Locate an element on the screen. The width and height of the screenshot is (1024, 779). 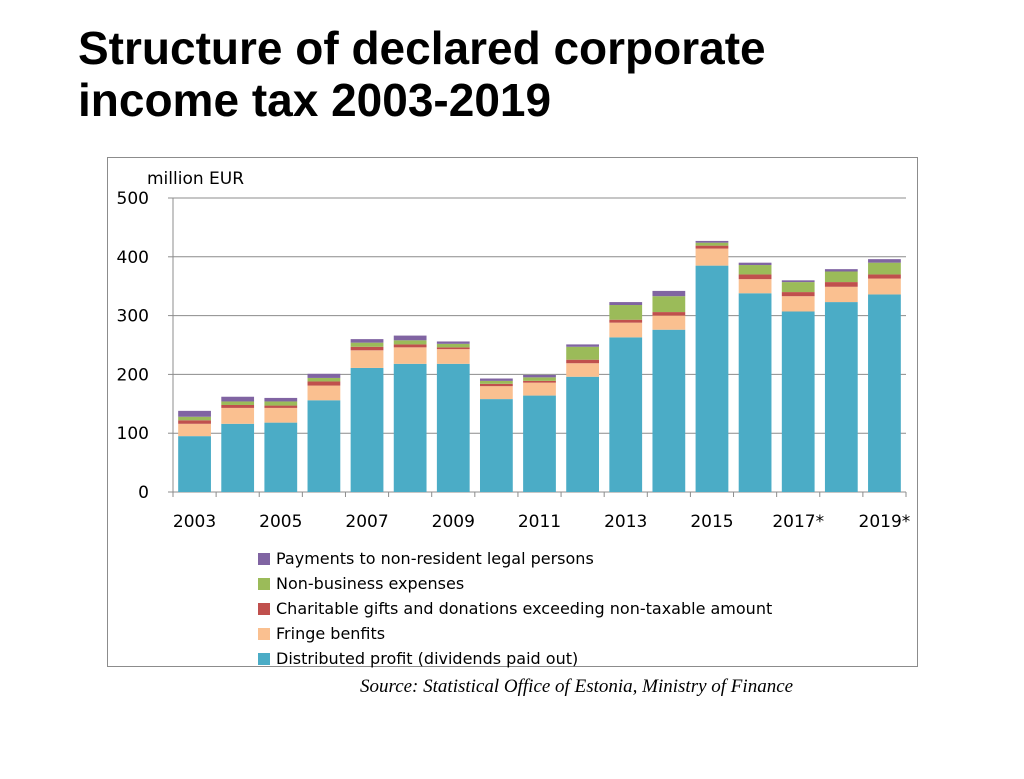
legend-label: Distributed profit (dividends paid out) is located at coordinates (427, 658).